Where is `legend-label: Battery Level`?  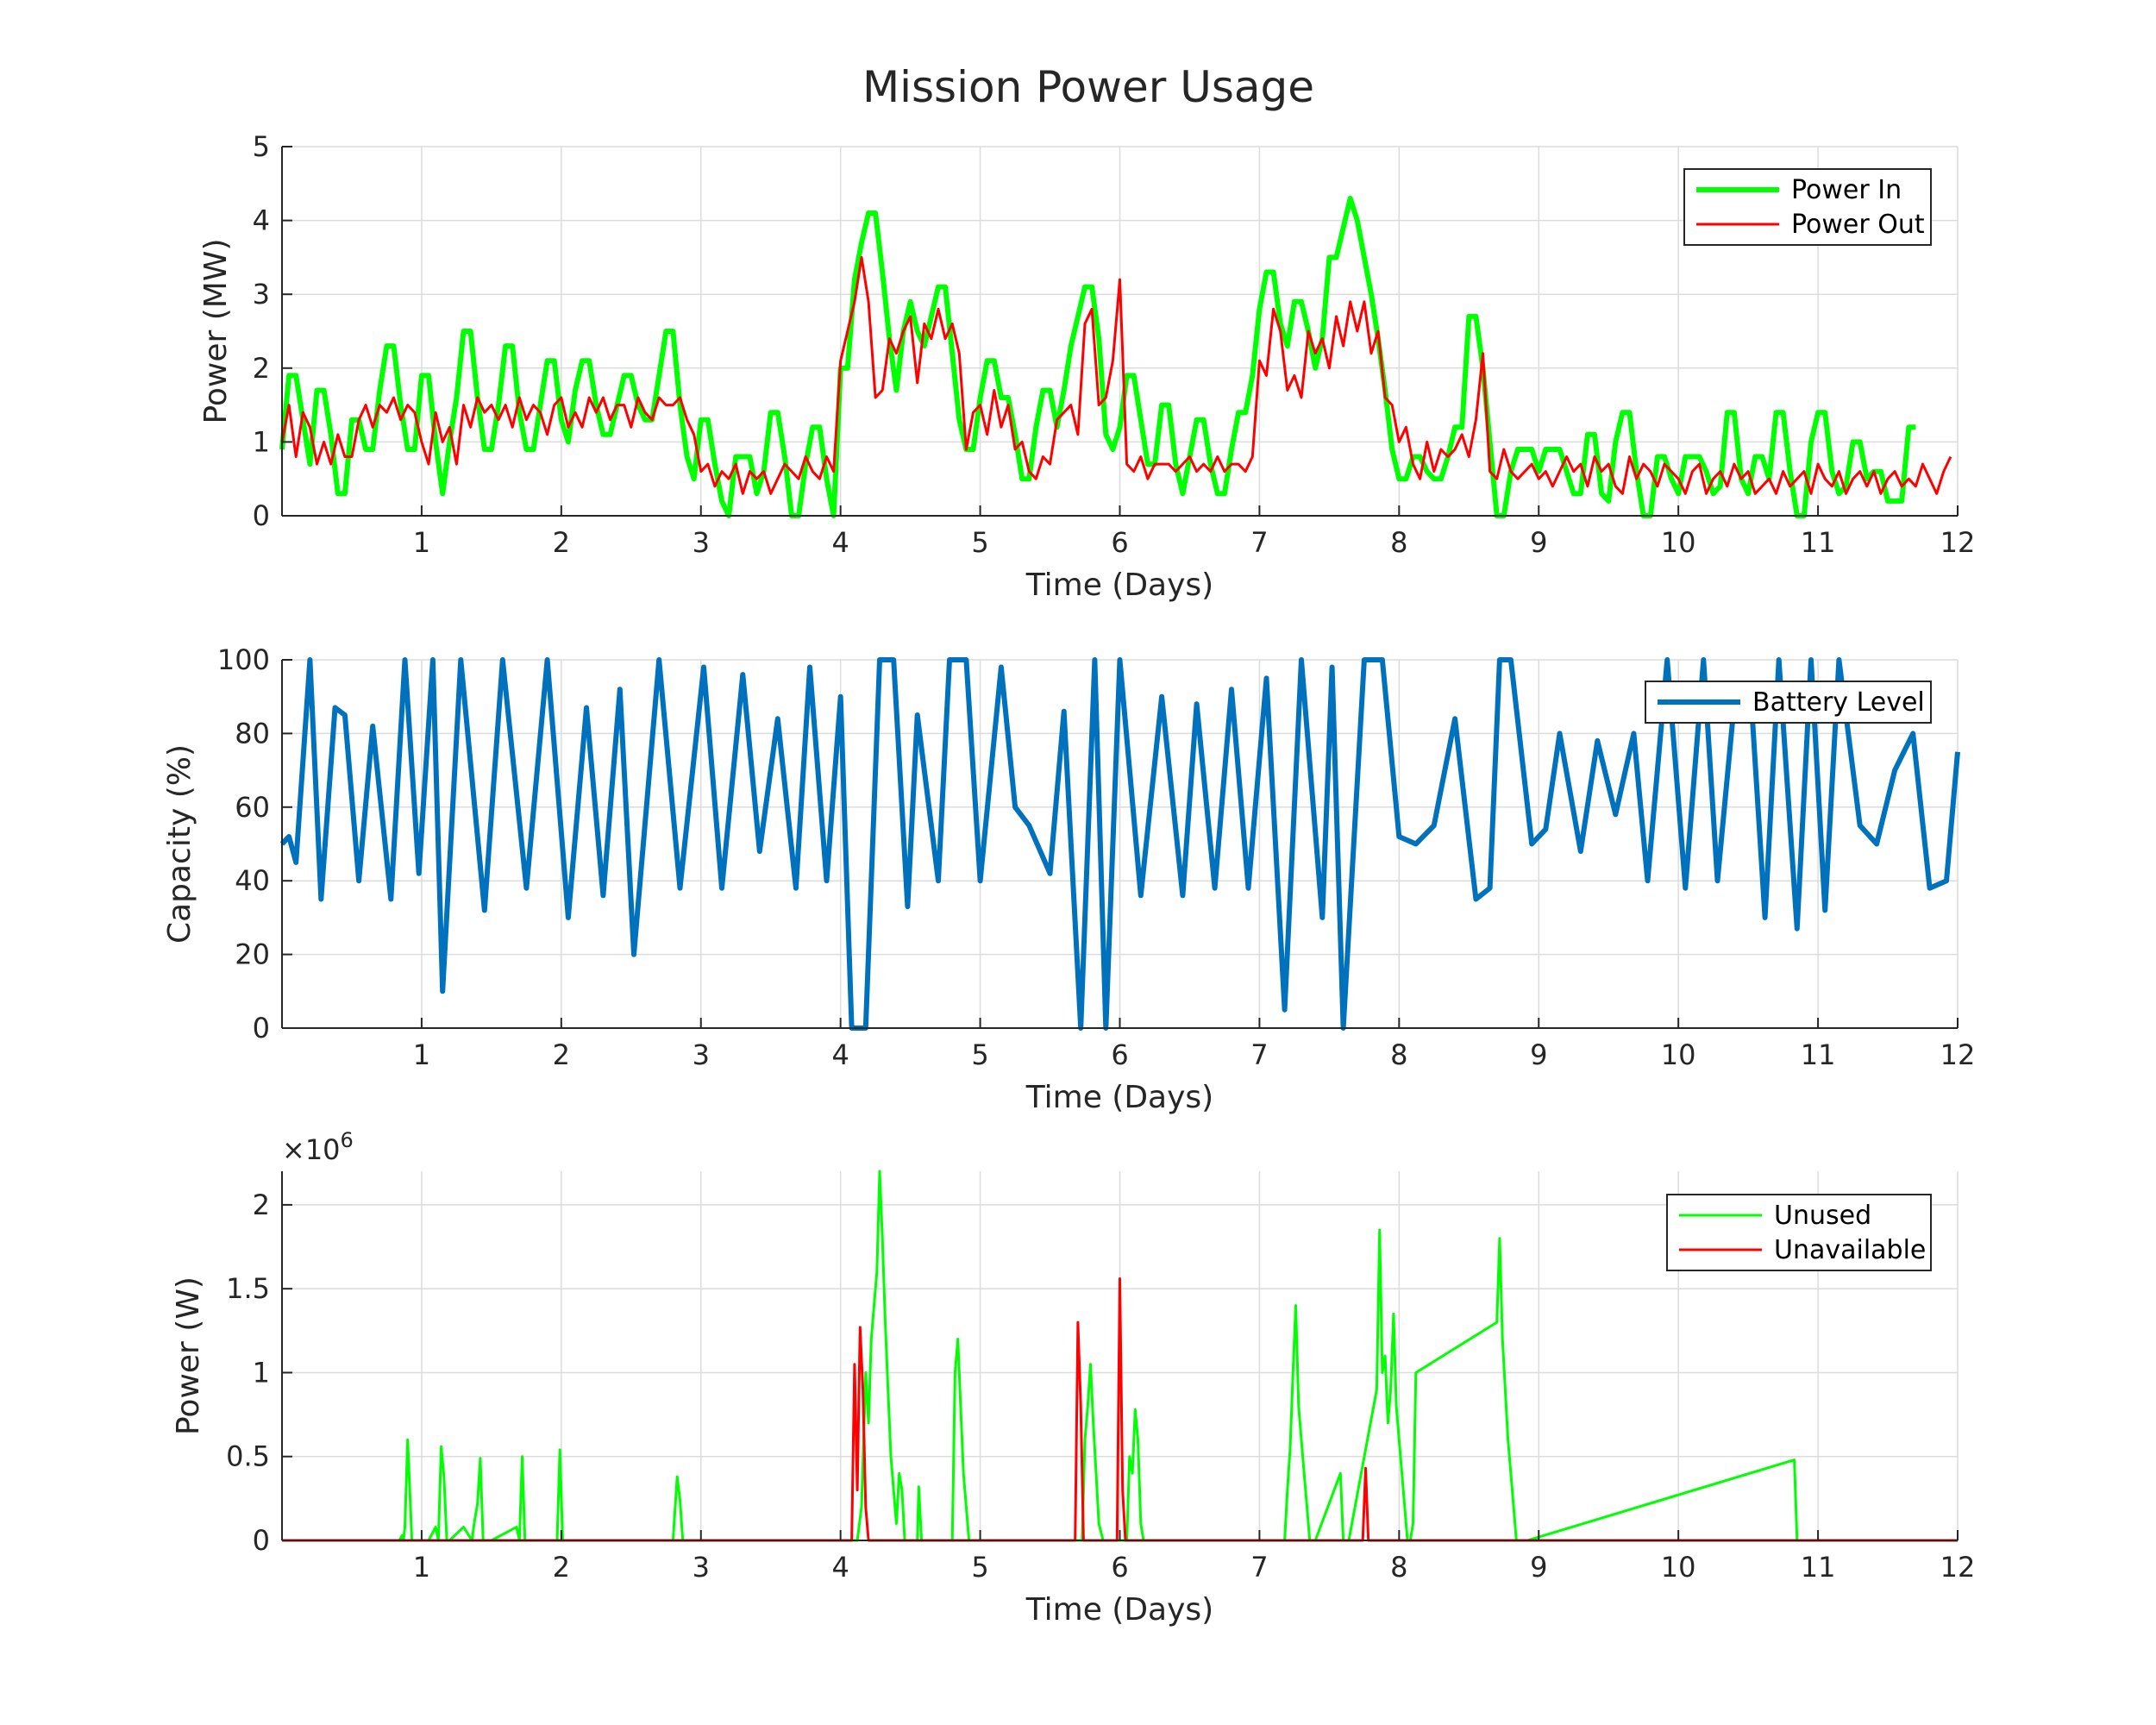
legend-label: Battery Level is located at coordinates (1839, 703).